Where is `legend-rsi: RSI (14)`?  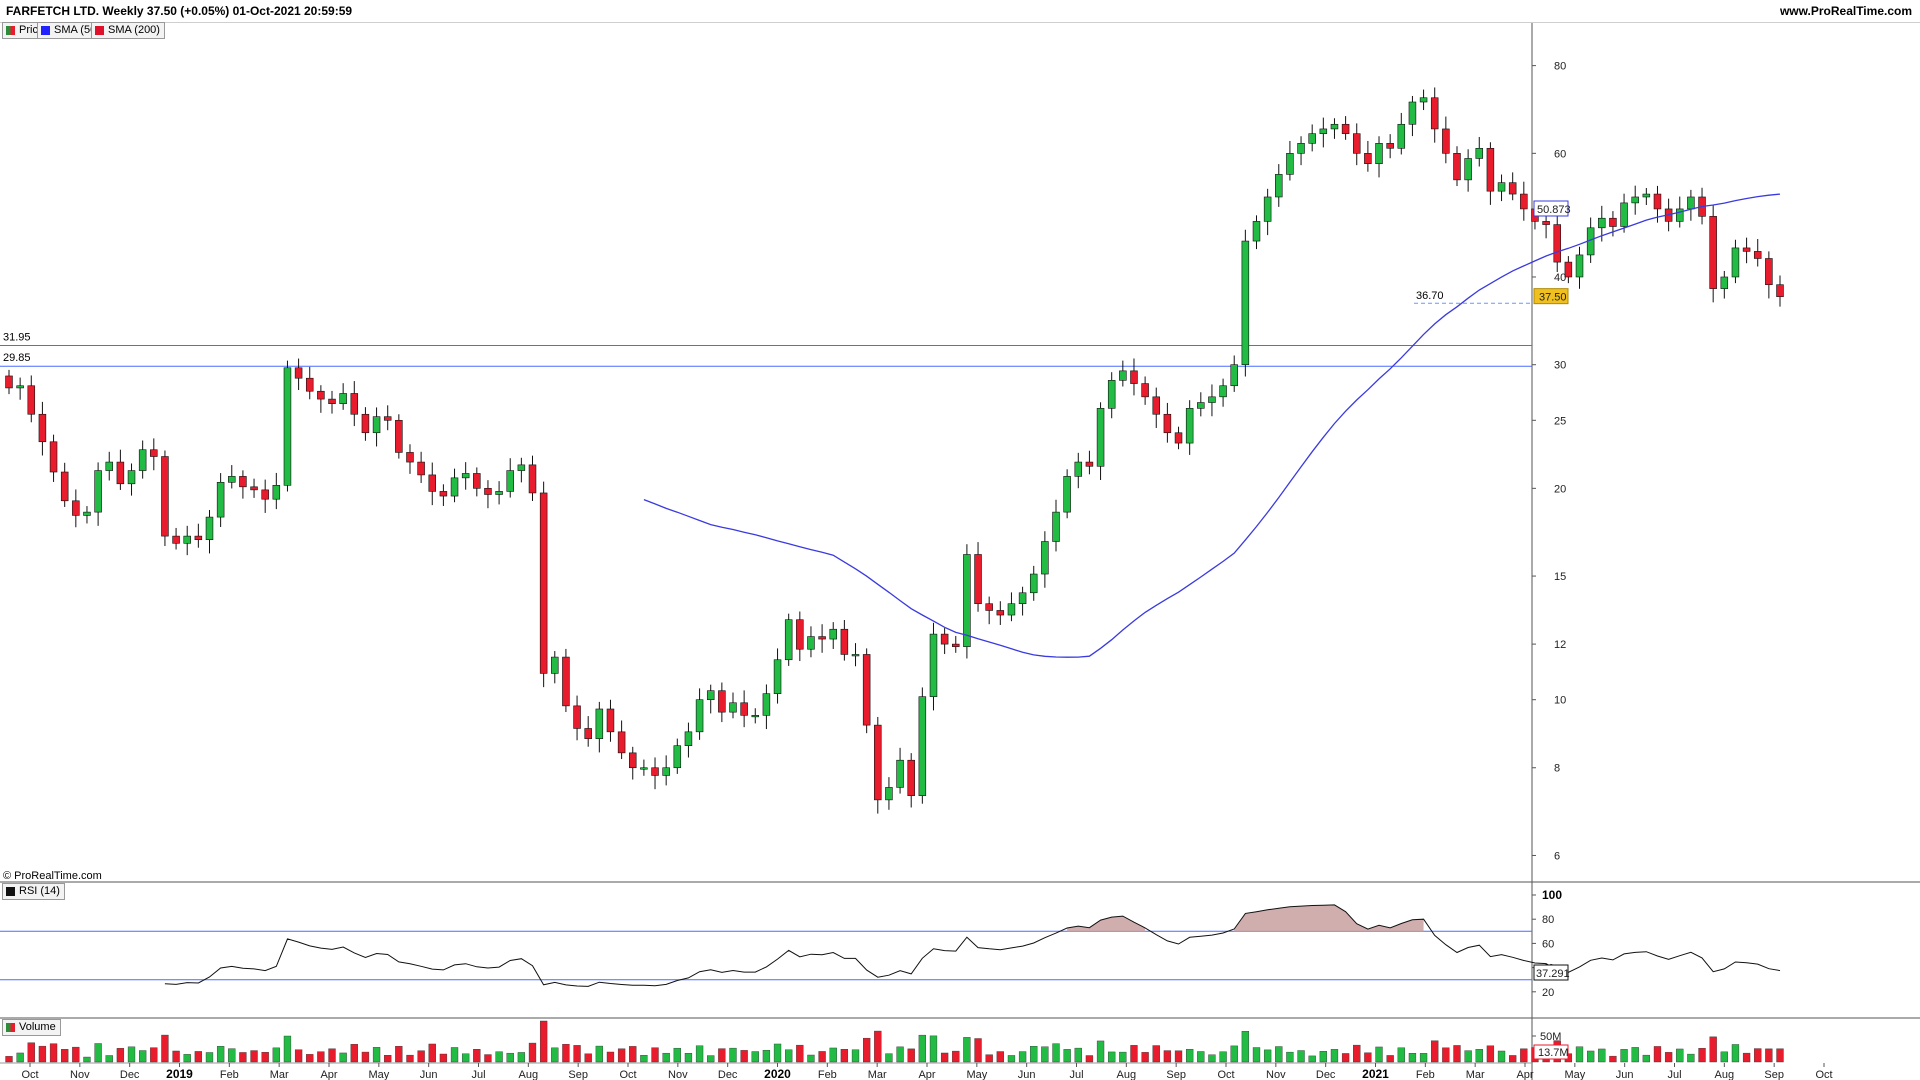
legend-rsi: RSI (14) is located at coordinates (33, 891).